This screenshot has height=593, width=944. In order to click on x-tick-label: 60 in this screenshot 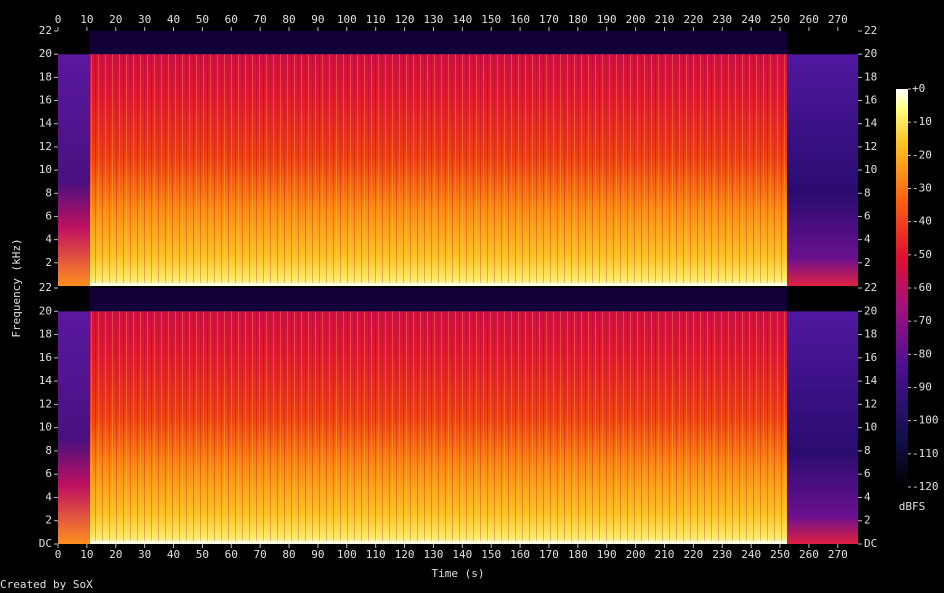, I will do `click(231, 19)`.